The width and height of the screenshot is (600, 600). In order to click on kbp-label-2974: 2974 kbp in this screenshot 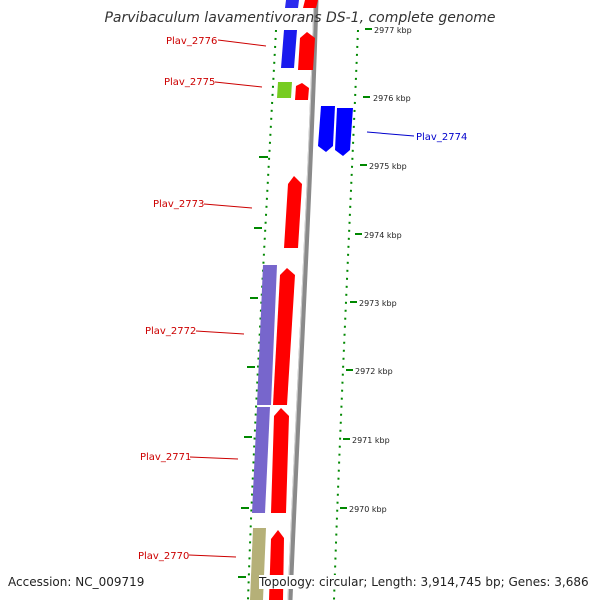, I will do `click(383, 235)`.